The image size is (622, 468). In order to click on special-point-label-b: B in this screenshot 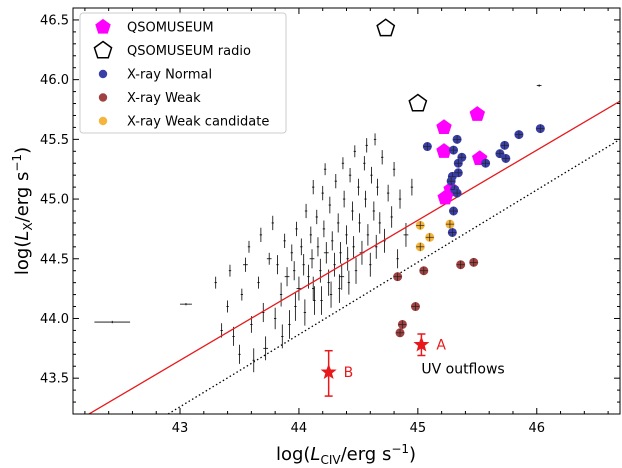, I will do `click(349, 373)`.